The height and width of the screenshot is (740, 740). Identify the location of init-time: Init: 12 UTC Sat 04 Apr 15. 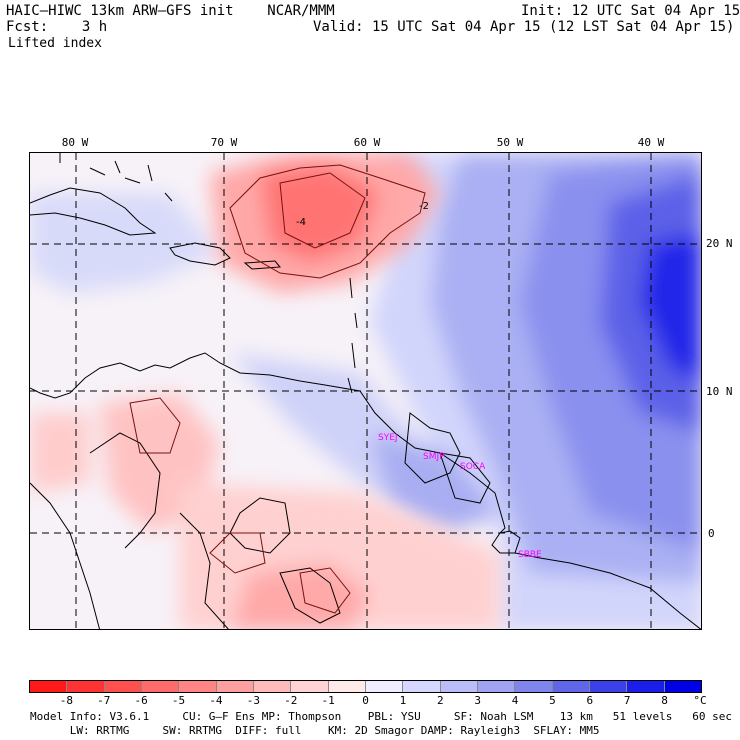
(630, 11).